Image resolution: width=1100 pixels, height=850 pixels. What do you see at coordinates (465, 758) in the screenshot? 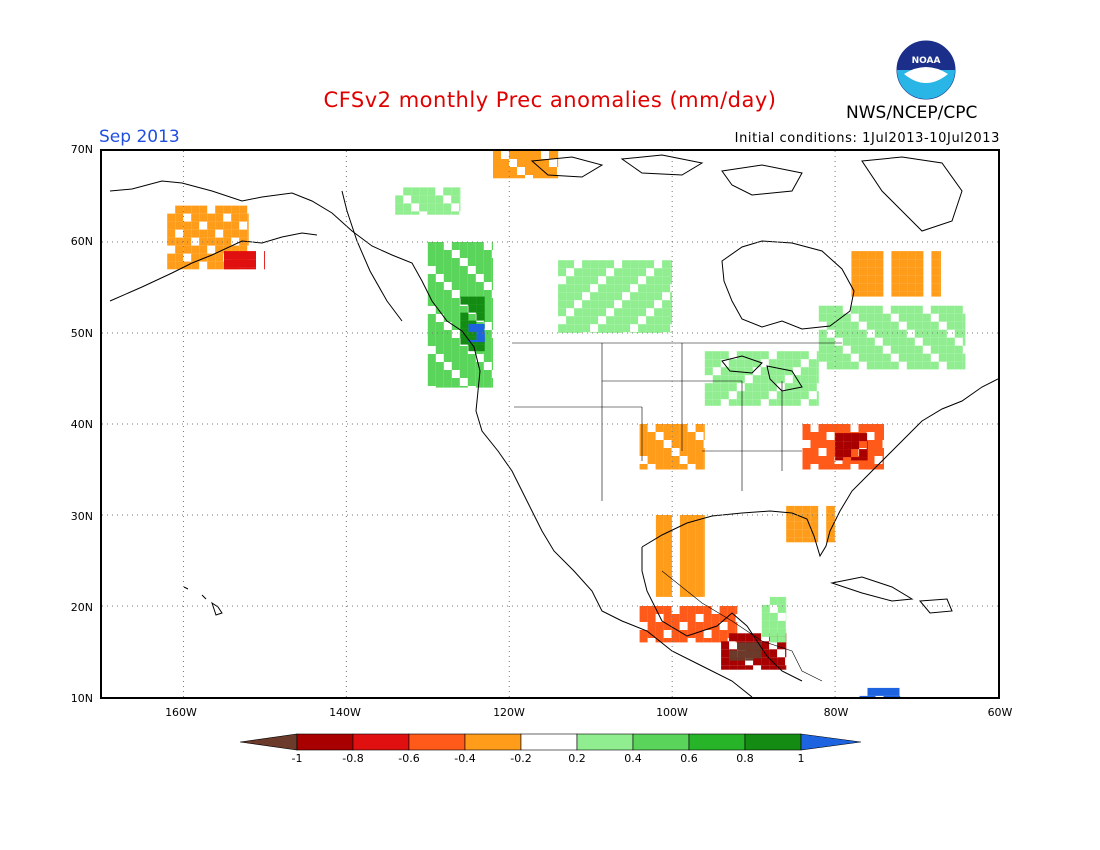
I see `colorbar-label-3: -0.4` at bounding box center [465, 758].